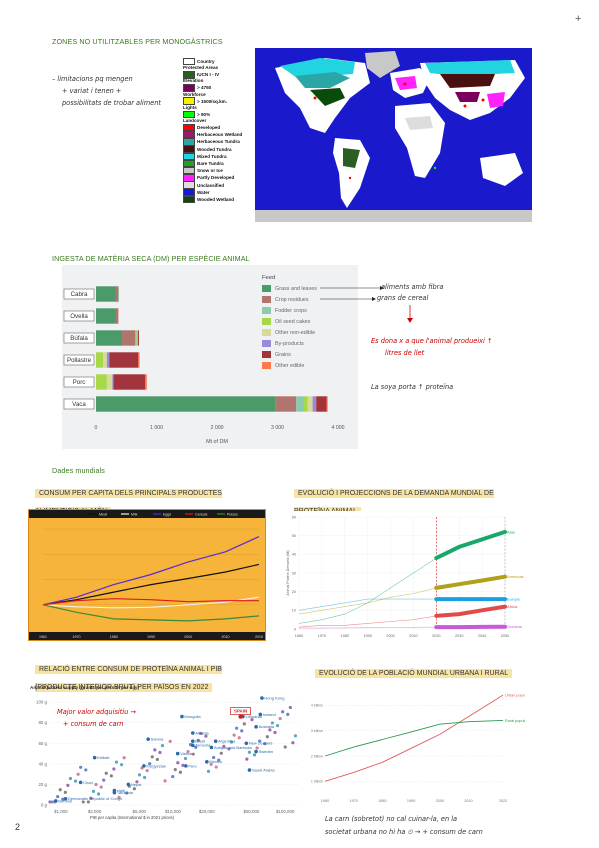 Image resolution: width=599 pixels, height=848 pixels. What do you see at coordinates (263, 769) in the screenshot?
I see `point-label: Saudi Arabia` at bounding box center [263, 769].